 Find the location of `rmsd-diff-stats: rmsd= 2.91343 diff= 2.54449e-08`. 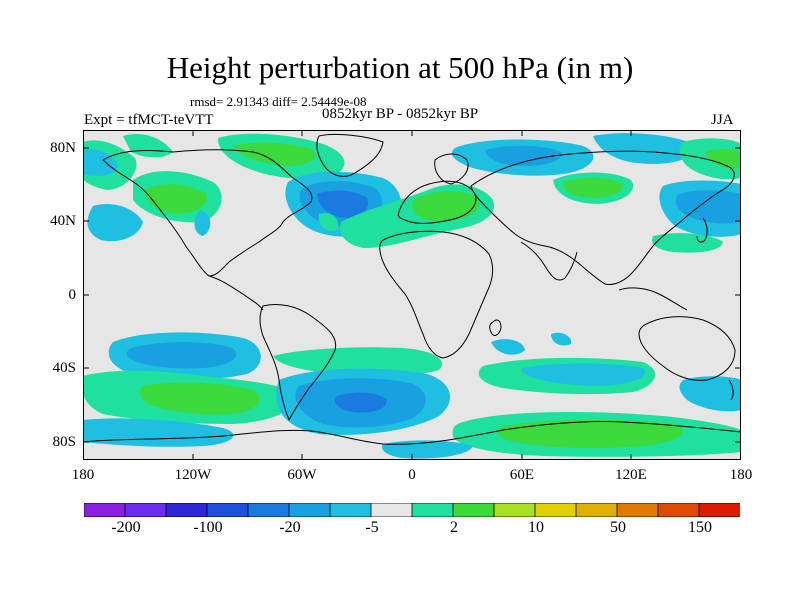

rmsd-diff-stats: rmsd= 2.91343 diff= 2.54449e-08 is located at coordinates (278, 101).